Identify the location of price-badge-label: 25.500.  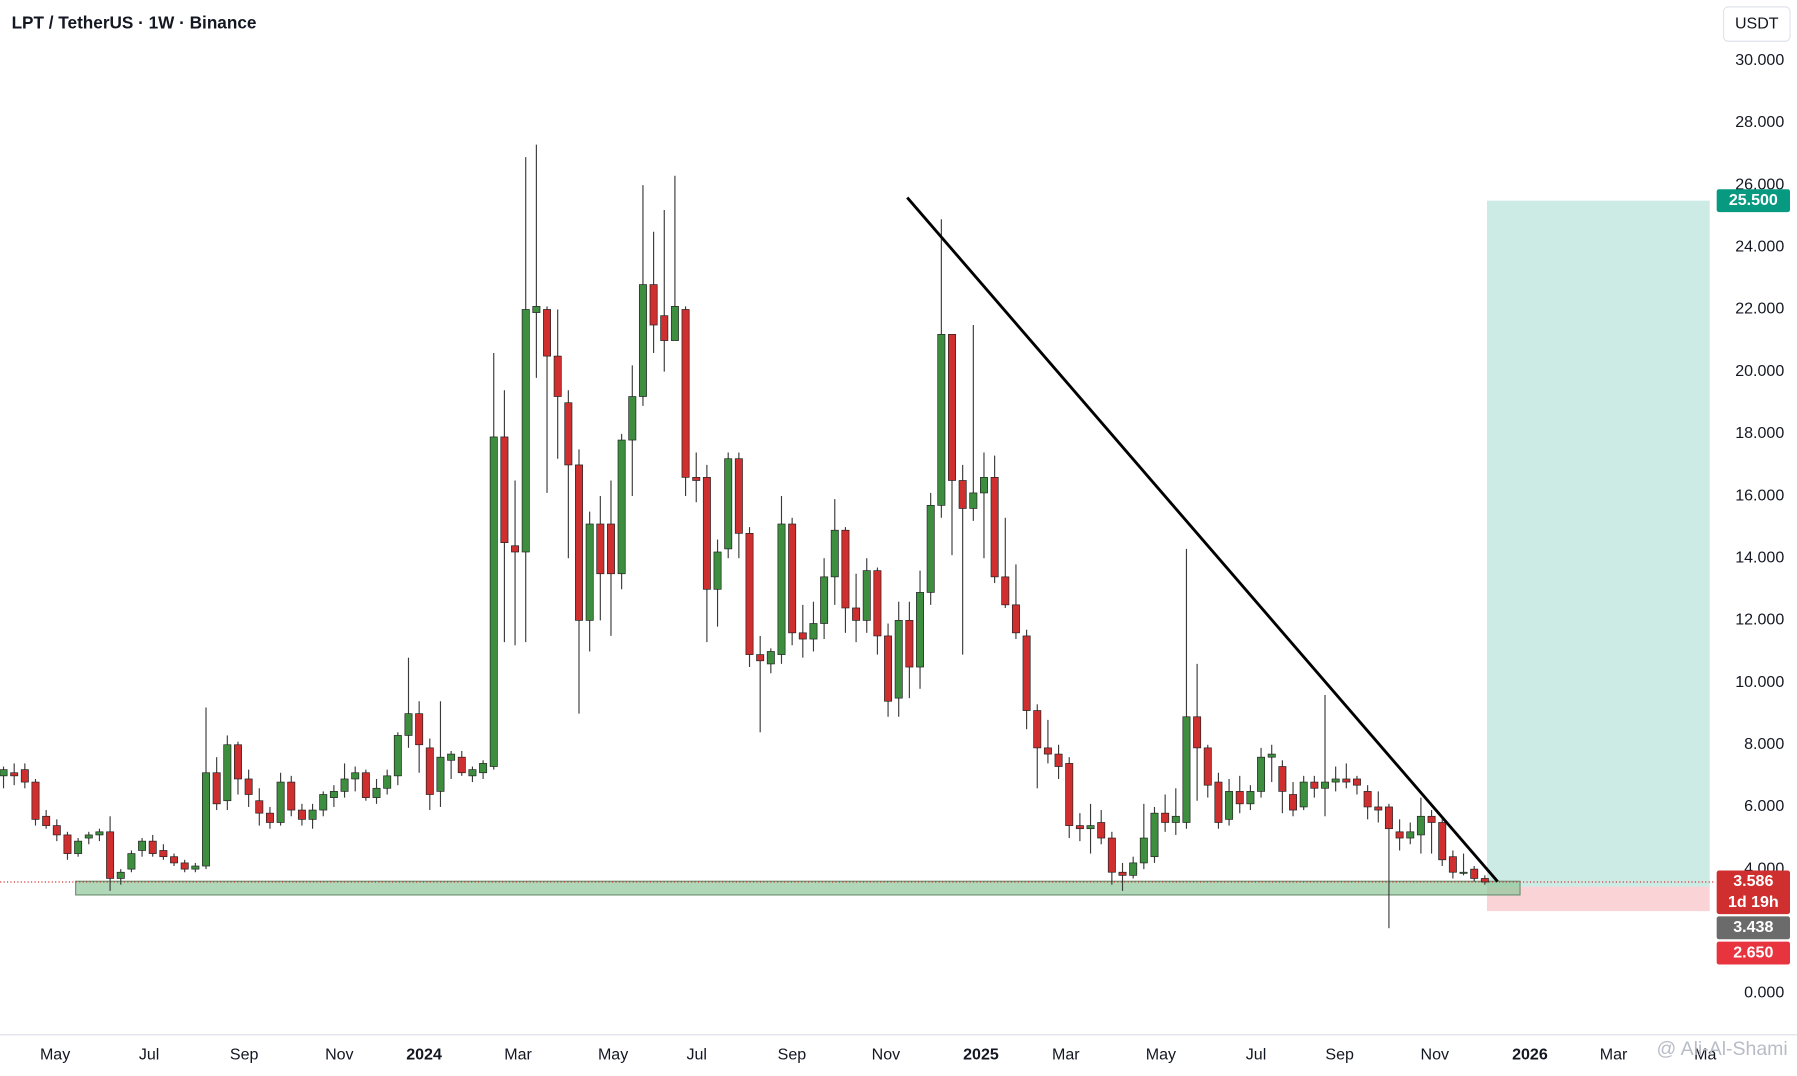
(1753, 200).